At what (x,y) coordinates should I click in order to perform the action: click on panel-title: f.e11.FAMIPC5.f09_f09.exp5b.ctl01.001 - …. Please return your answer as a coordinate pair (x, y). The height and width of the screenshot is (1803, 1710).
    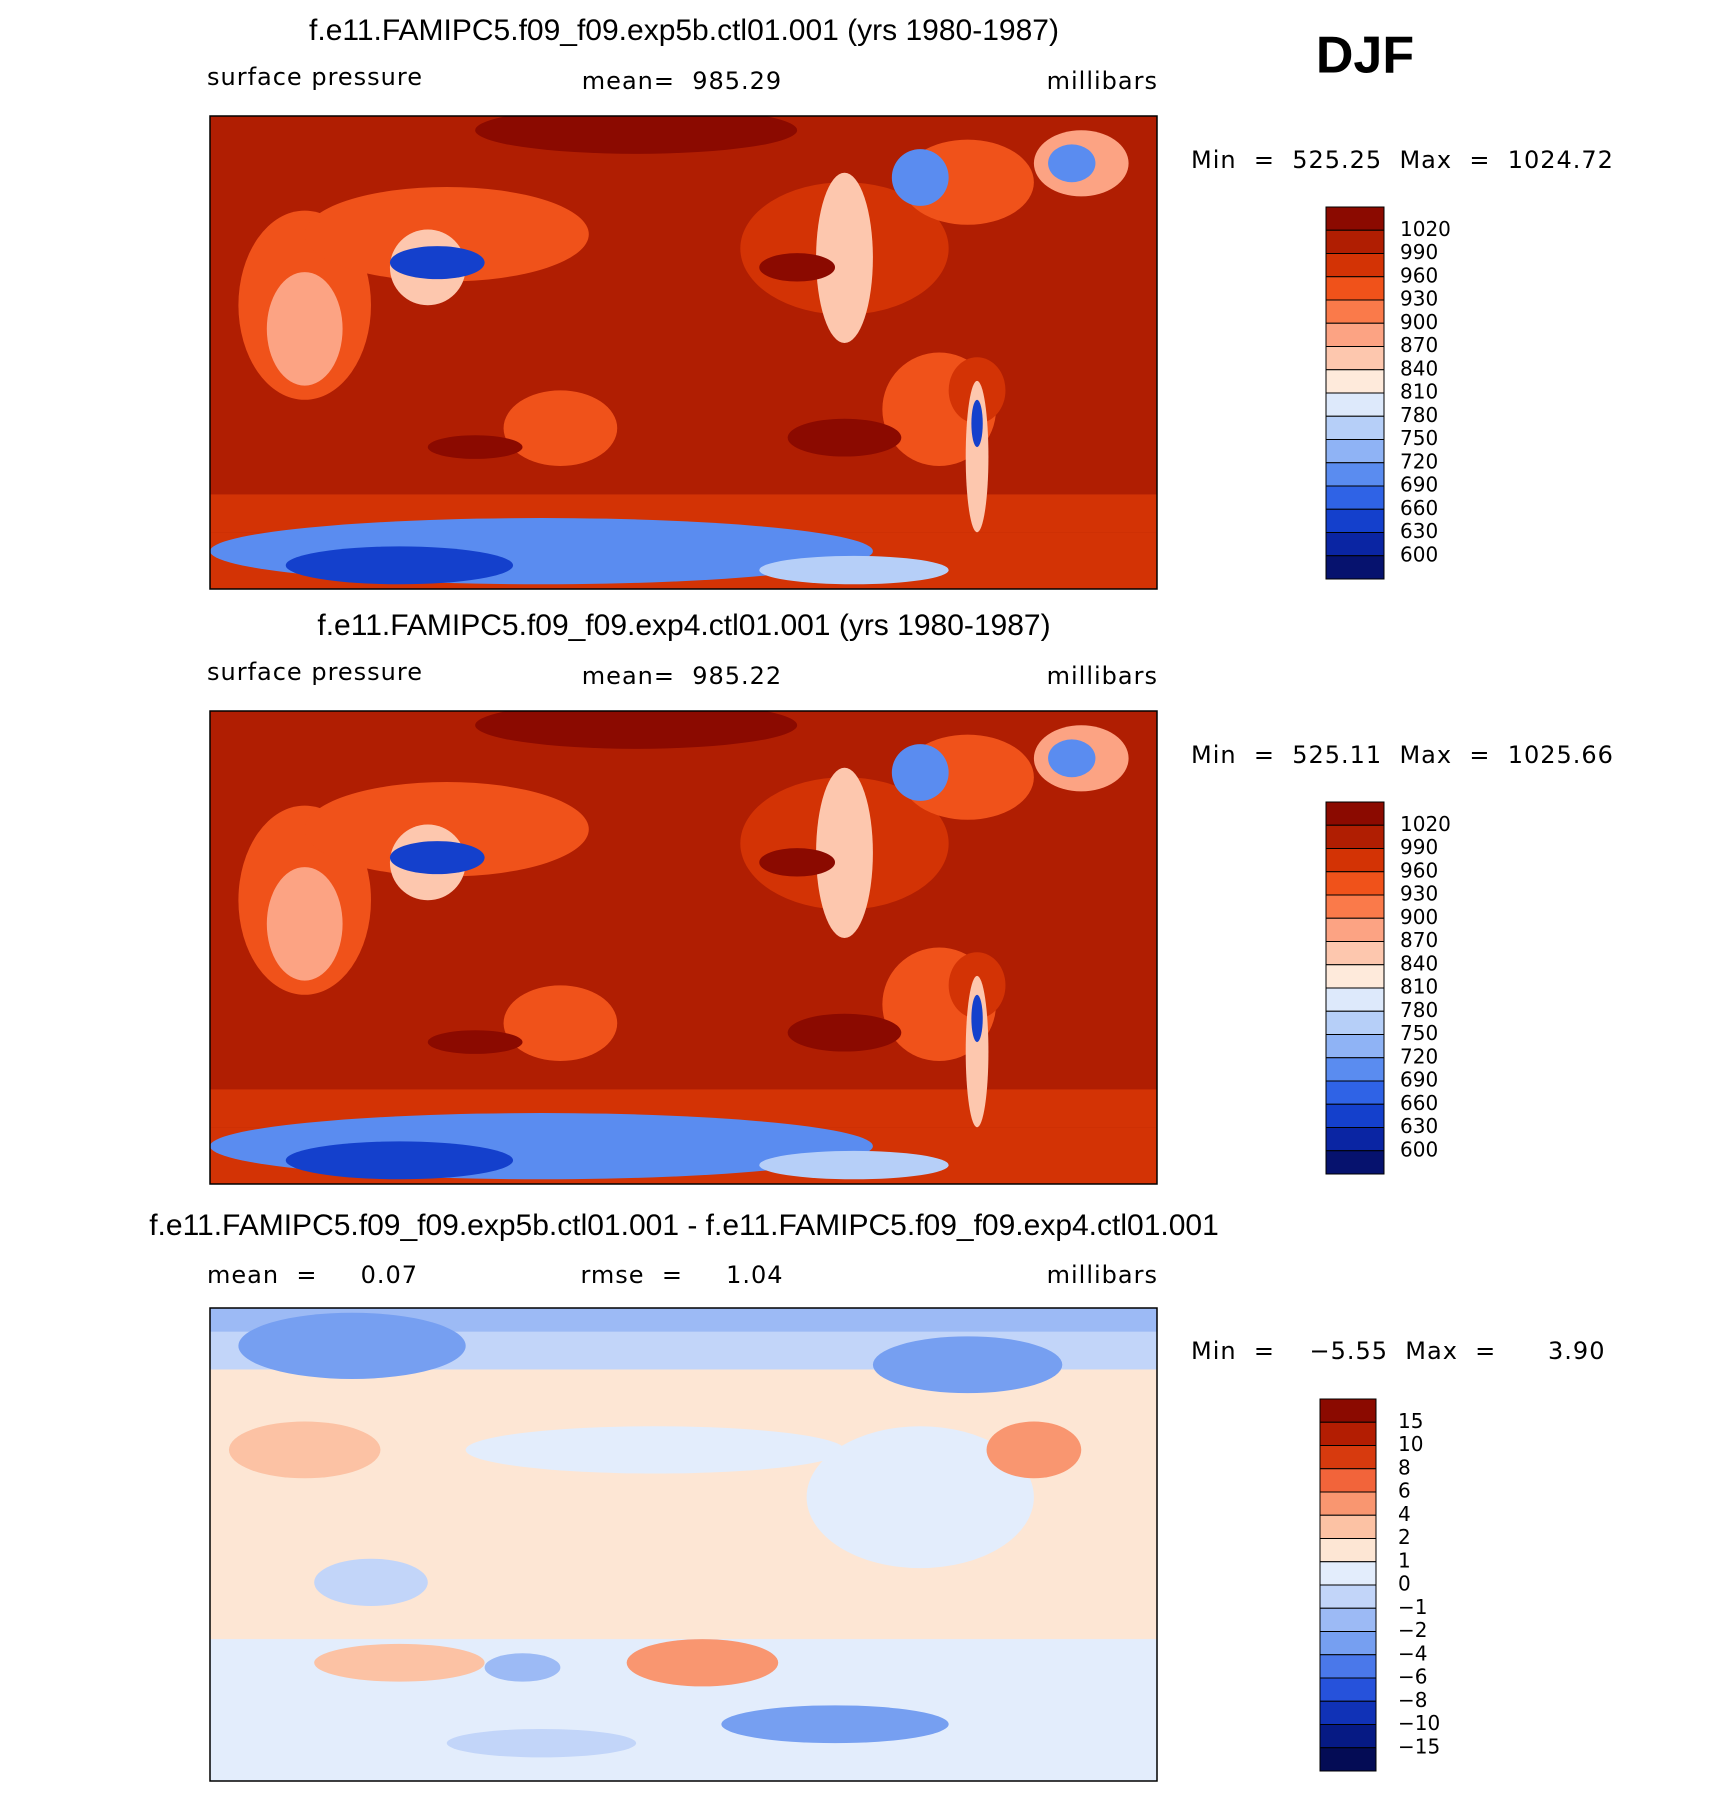
    Looking at the image, I should click on (684, 1225).